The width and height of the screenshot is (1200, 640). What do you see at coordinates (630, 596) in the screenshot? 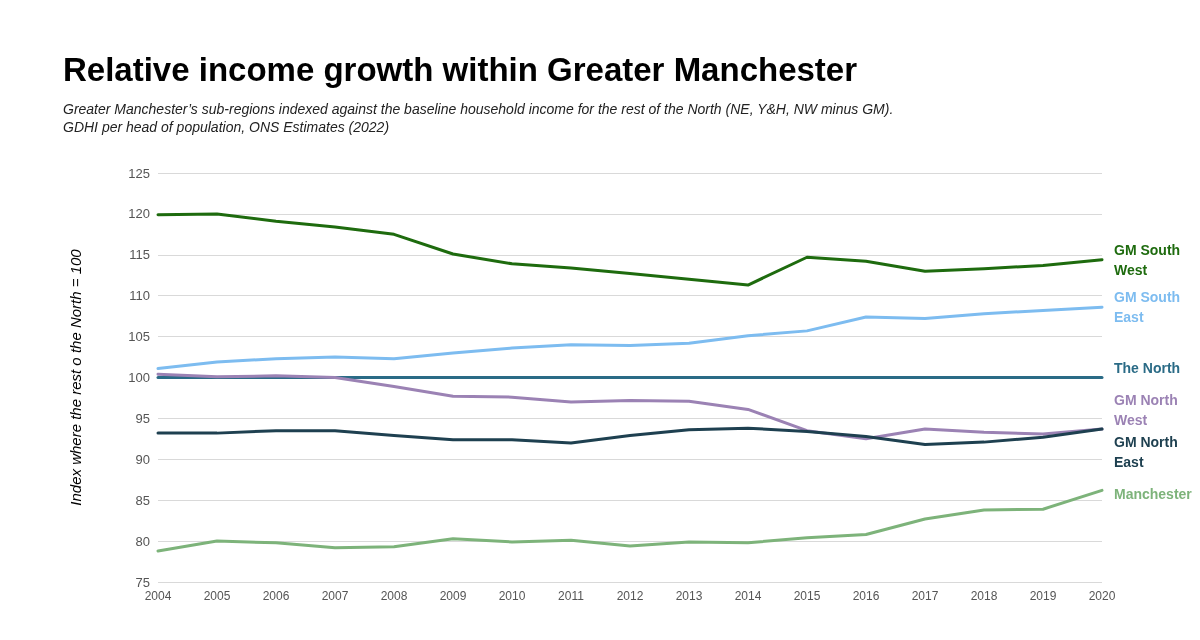
I see `x-tick-label: 2012` at bounding box center [630, 596].